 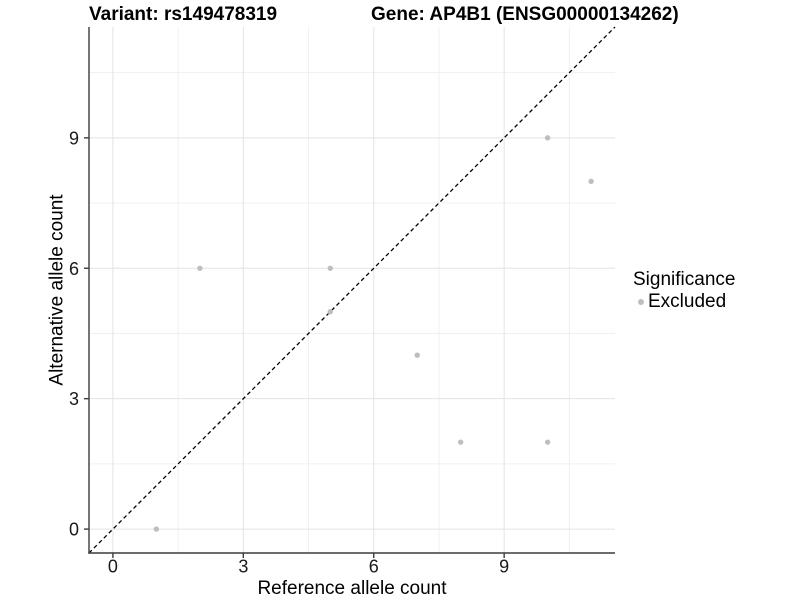 I want to click on x-tick-label: 6, so click(x=374, y=567).